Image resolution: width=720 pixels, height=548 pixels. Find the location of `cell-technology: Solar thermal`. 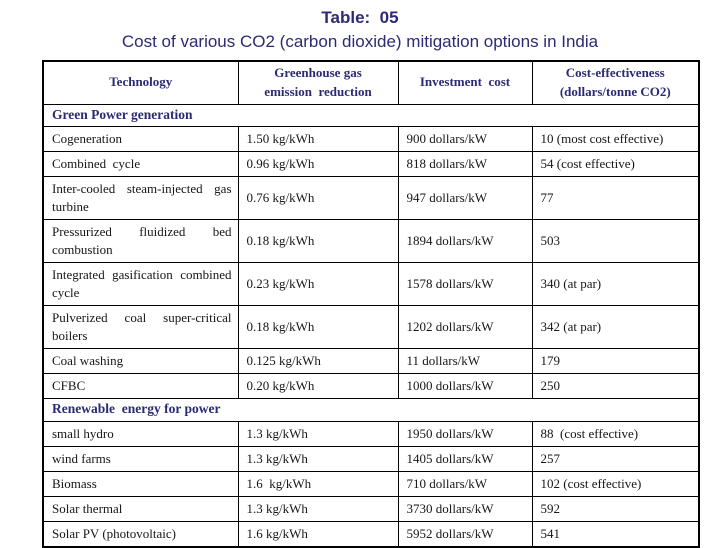

cell-technology: Solar thermal is located at coordinates (140, 508).